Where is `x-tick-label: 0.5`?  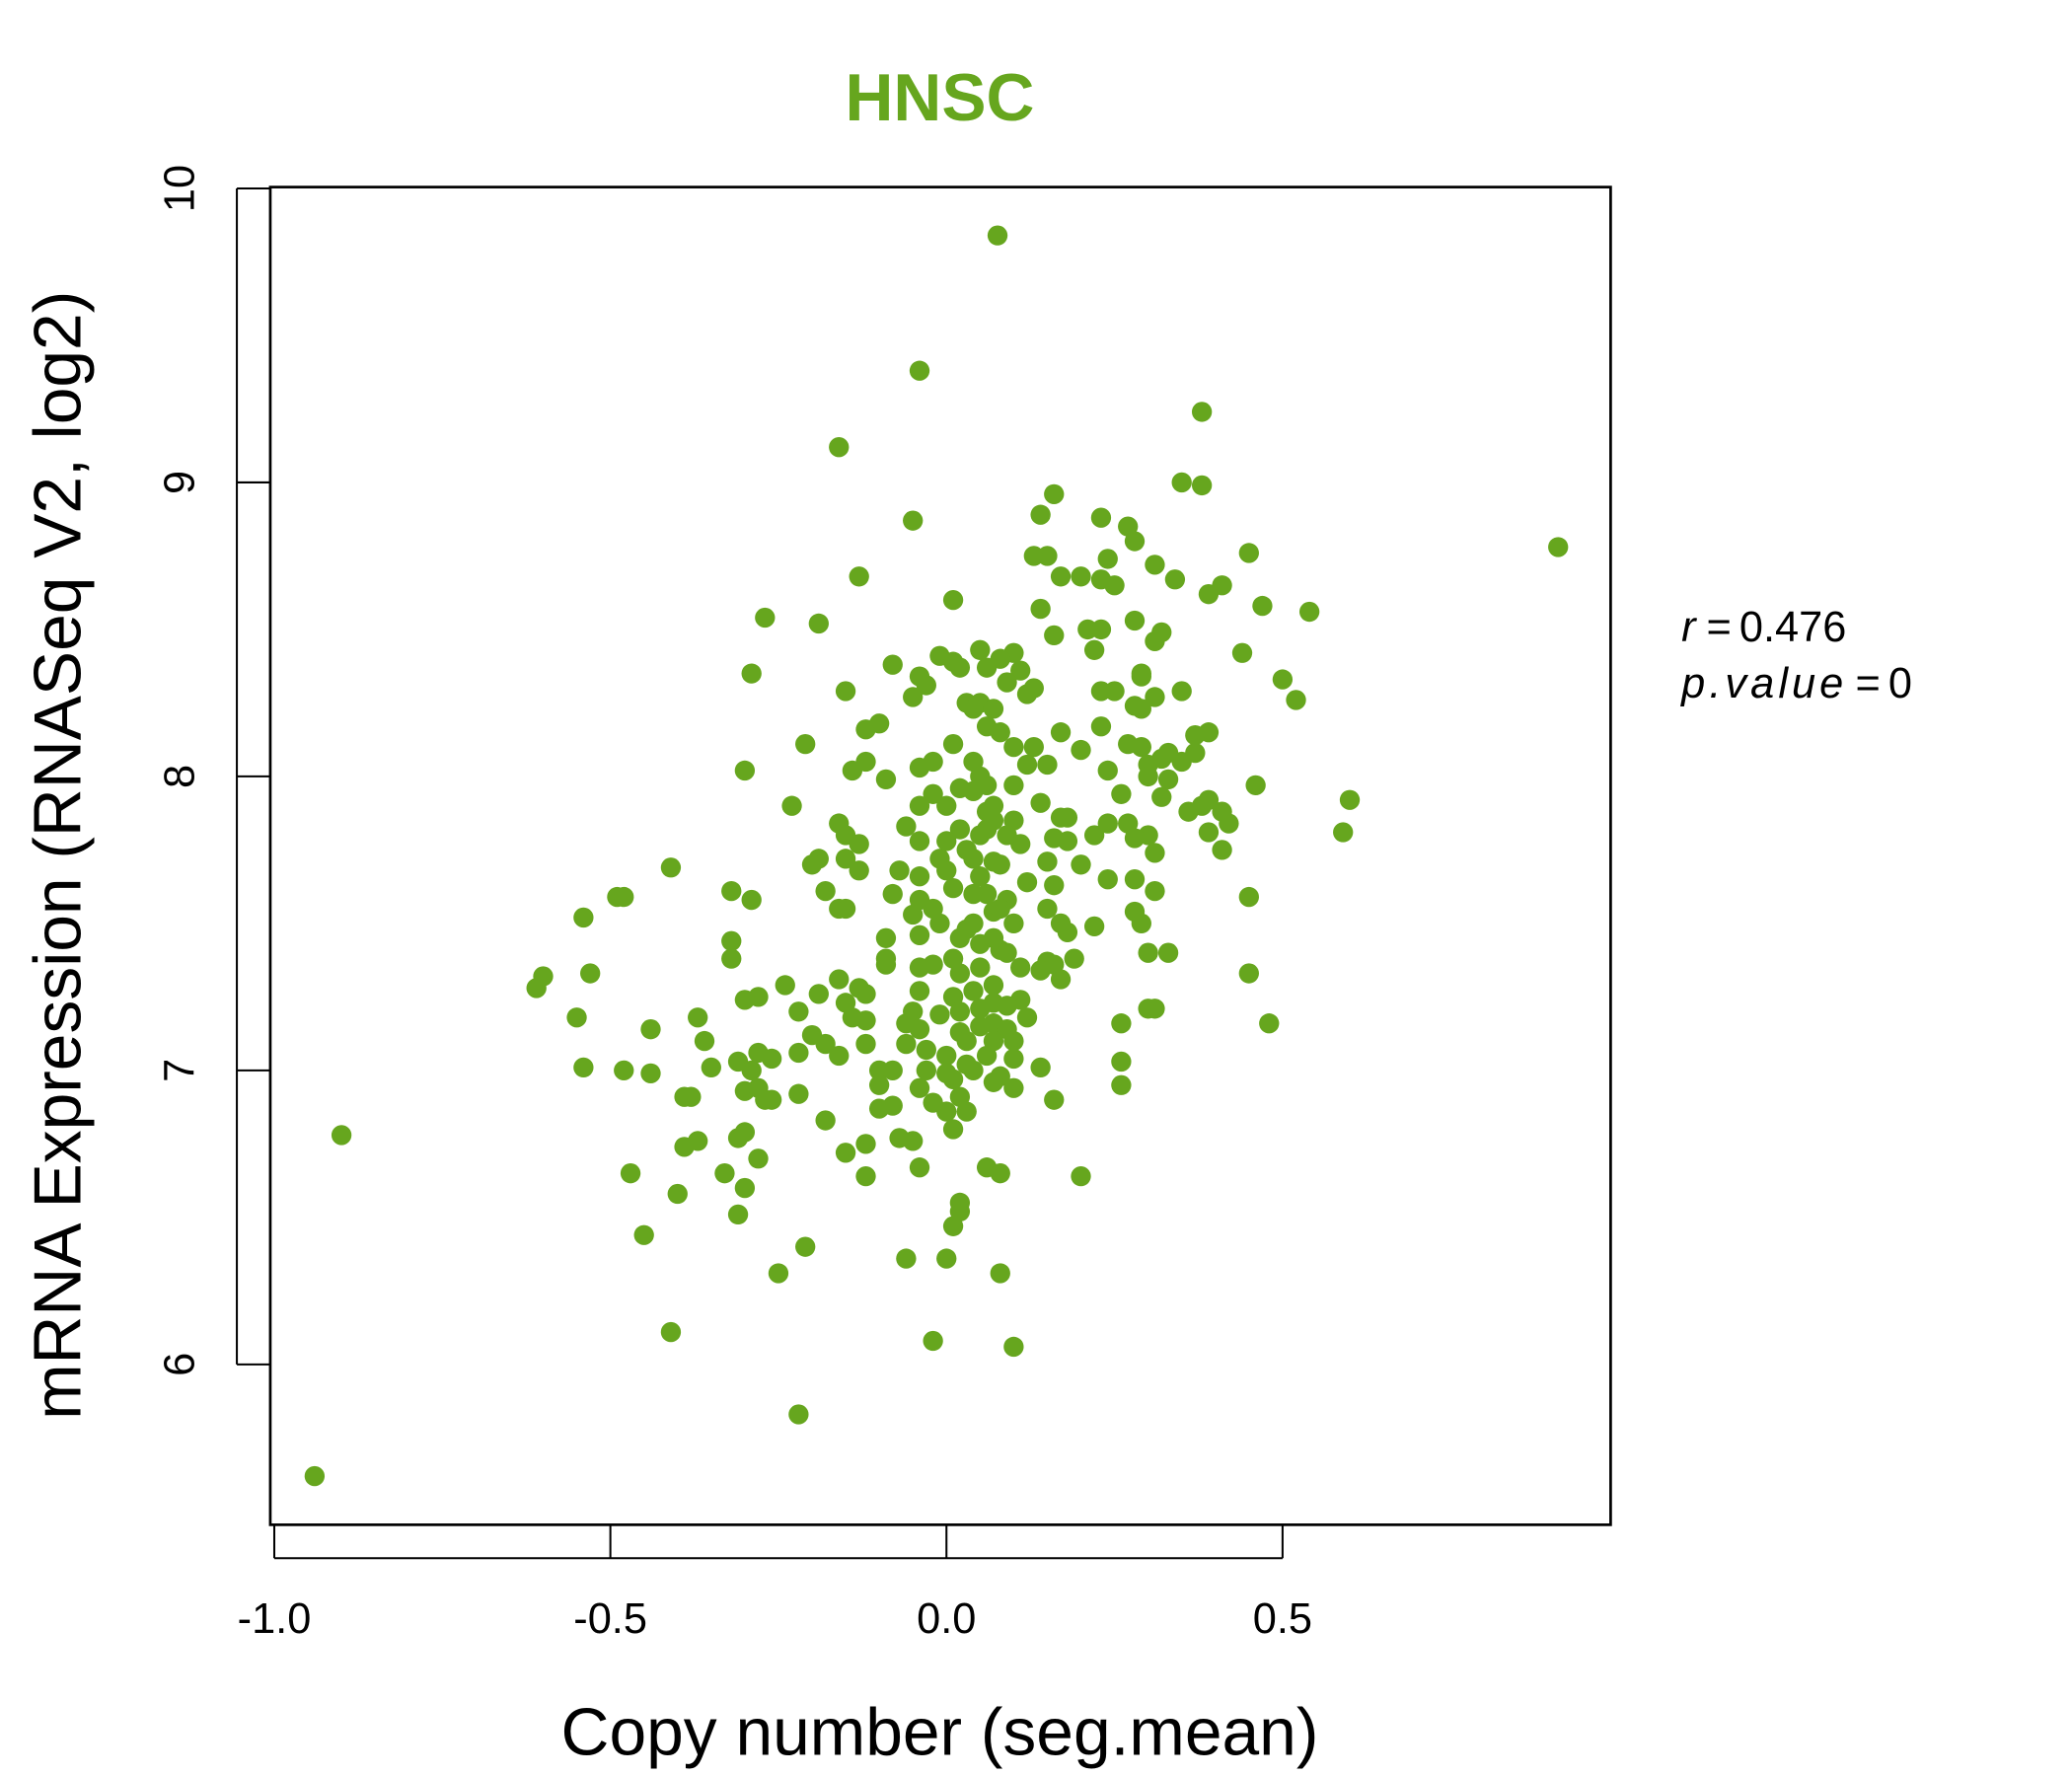
x-tick-label: 0.5 is located at coordinates (1283, 1619).